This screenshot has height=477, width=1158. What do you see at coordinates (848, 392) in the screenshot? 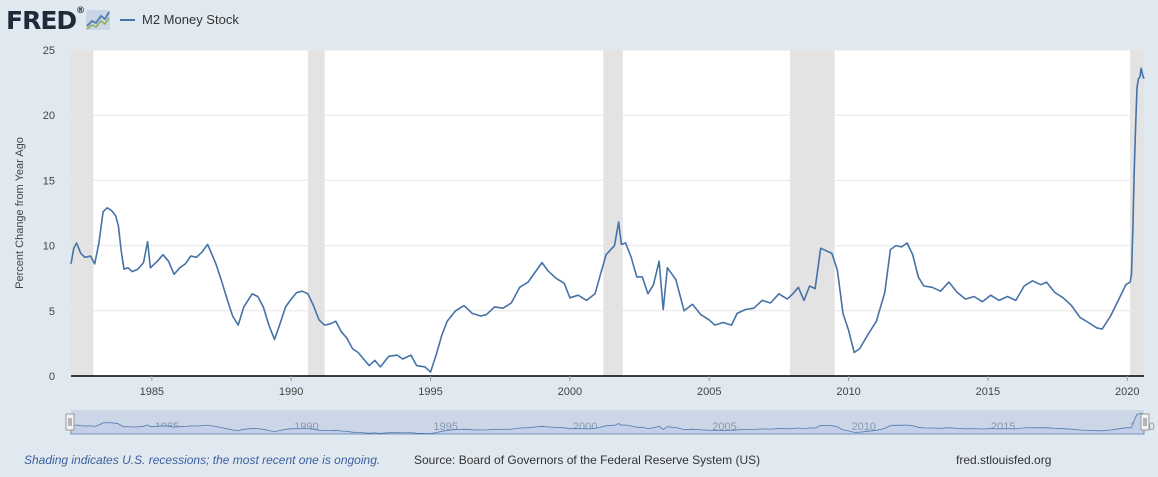
I see `x-tick-label-2010: 2010` at bounding box center [848, 392].